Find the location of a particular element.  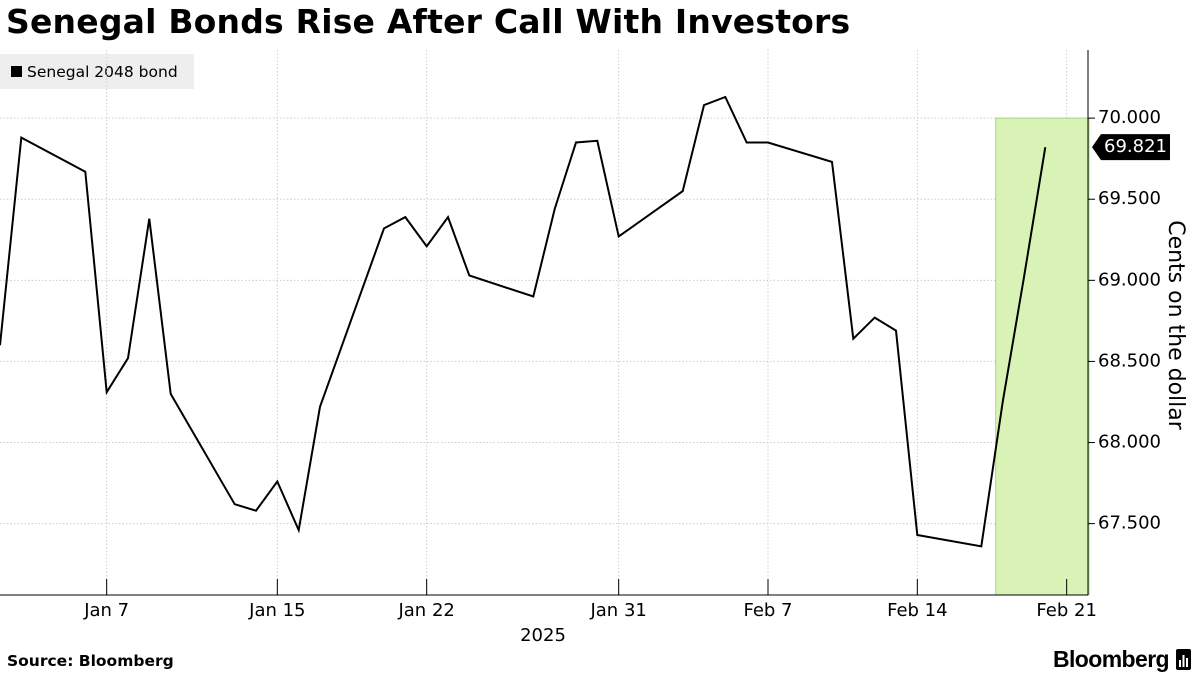

x-tick-label: Feb 14 is located at coordinates (917, 610).